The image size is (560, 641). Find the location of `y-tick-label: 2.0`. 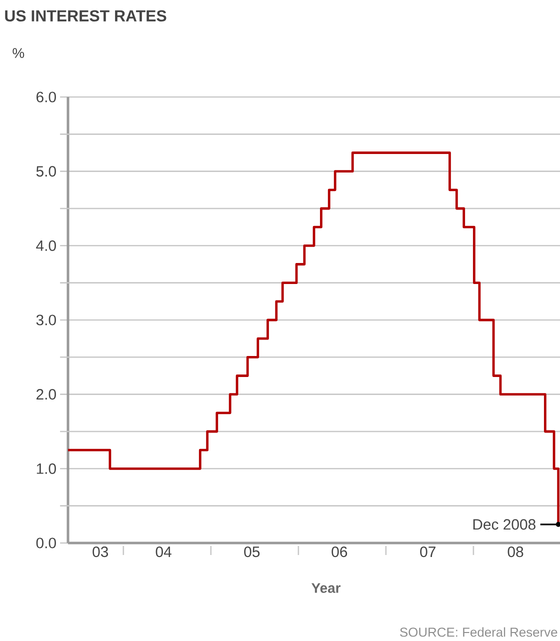

y-tick-label: 2.0 is located at coordinates (46, 394).